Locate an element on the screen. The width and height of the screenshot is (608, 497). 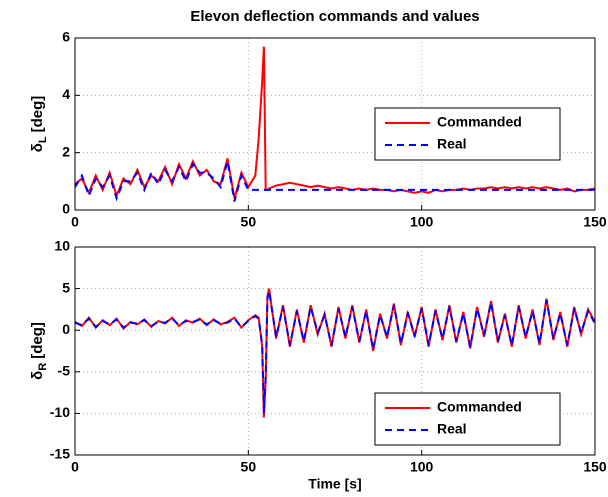
chart-title: Elevon deflection commands and values is located at coordinates (334, 16).